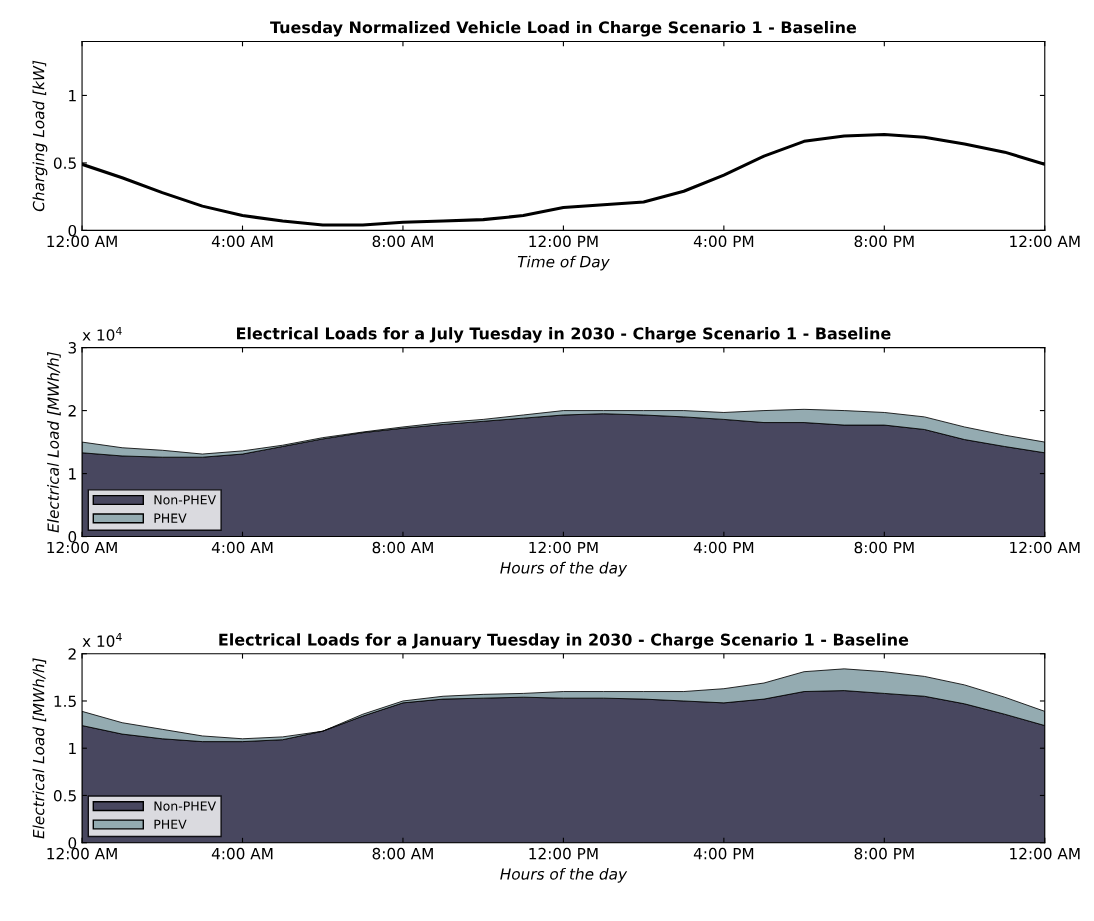 This screenshot has width=1094, height=921. Describe the element at coordinates (65, 701) in the screenshot. I see `y-tick-label: 1.5` at that location.